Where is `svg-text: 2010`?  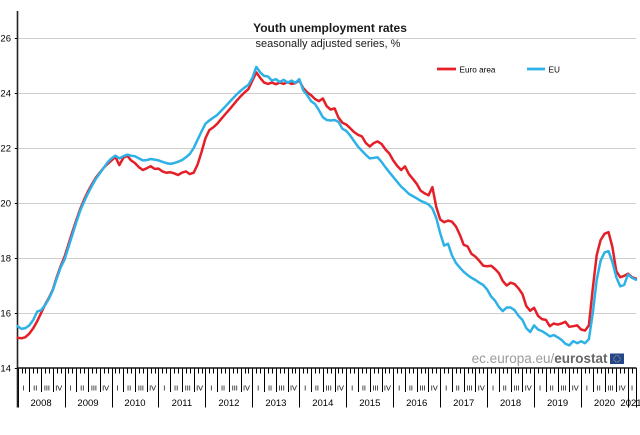 svg-text: 2010 is located at coordinates (134, 403).